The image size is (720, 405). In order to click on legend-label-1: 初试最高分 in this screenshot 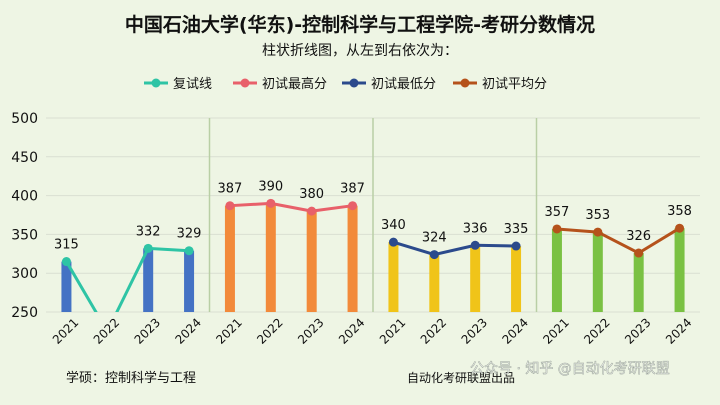, I will do `click(294, 84)`.